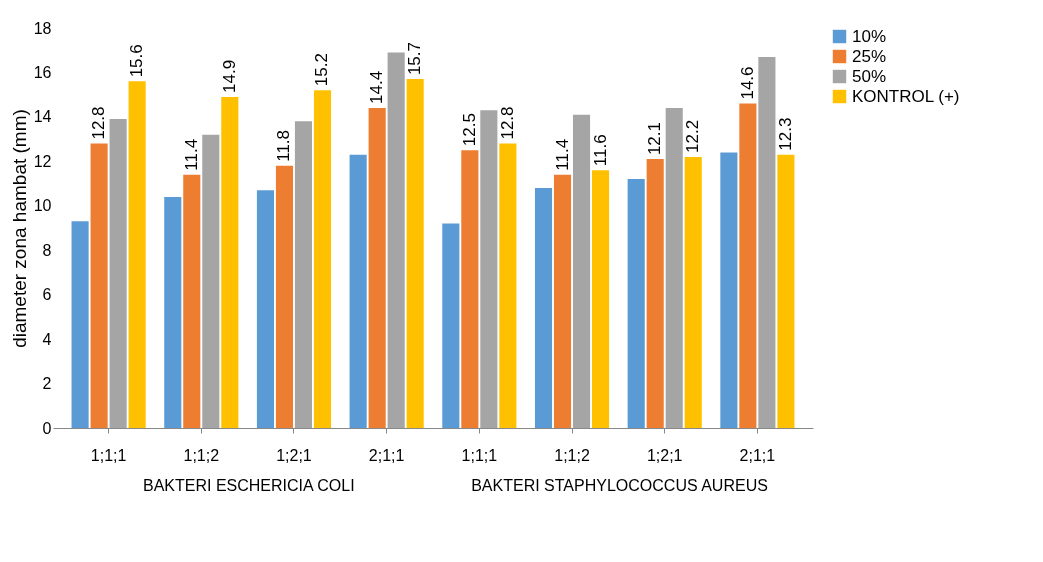  Describe the element at coordinates (42, 117) in the screenshot. I see `y-tick-label: 14` at that location.